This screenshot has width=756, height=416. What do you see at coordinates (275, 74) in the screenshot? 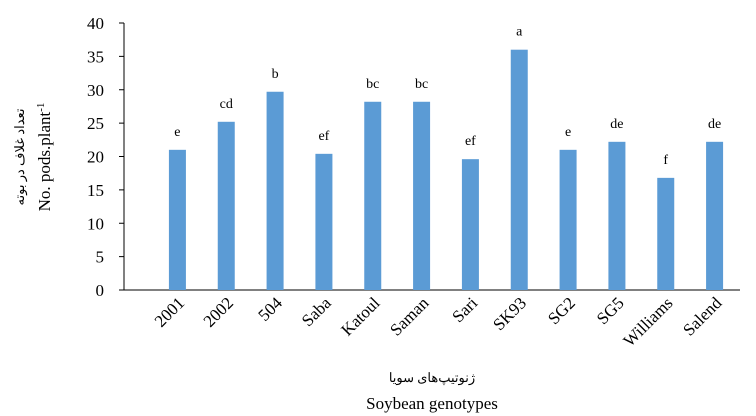
I see `bar-annotation: b` at bounding box center [275, 74].